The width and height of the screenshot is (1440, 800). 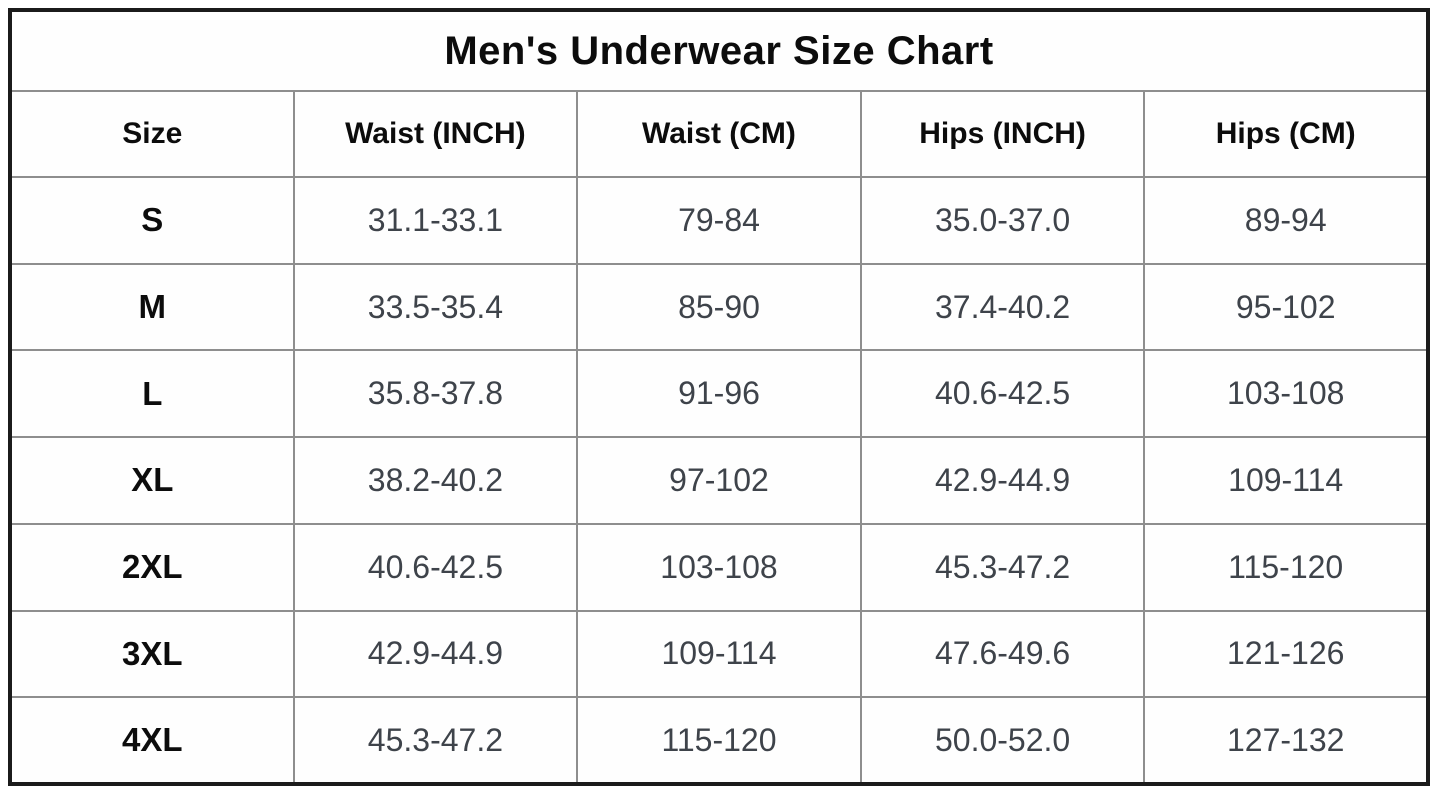 I want to click on hips-inch-value: 40.6-42.5, so click(x=1002, y=394).